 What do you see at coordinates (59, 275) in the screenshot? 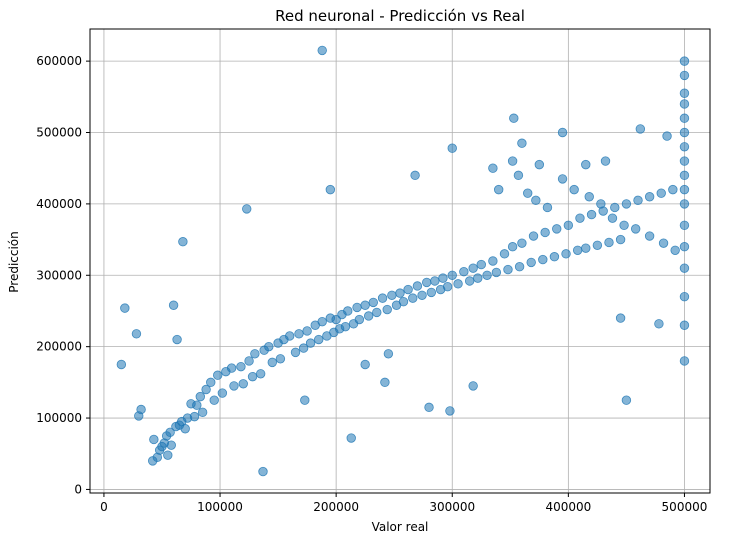
I see `y-tick-label: 300000` at bounding box center [59, 275].